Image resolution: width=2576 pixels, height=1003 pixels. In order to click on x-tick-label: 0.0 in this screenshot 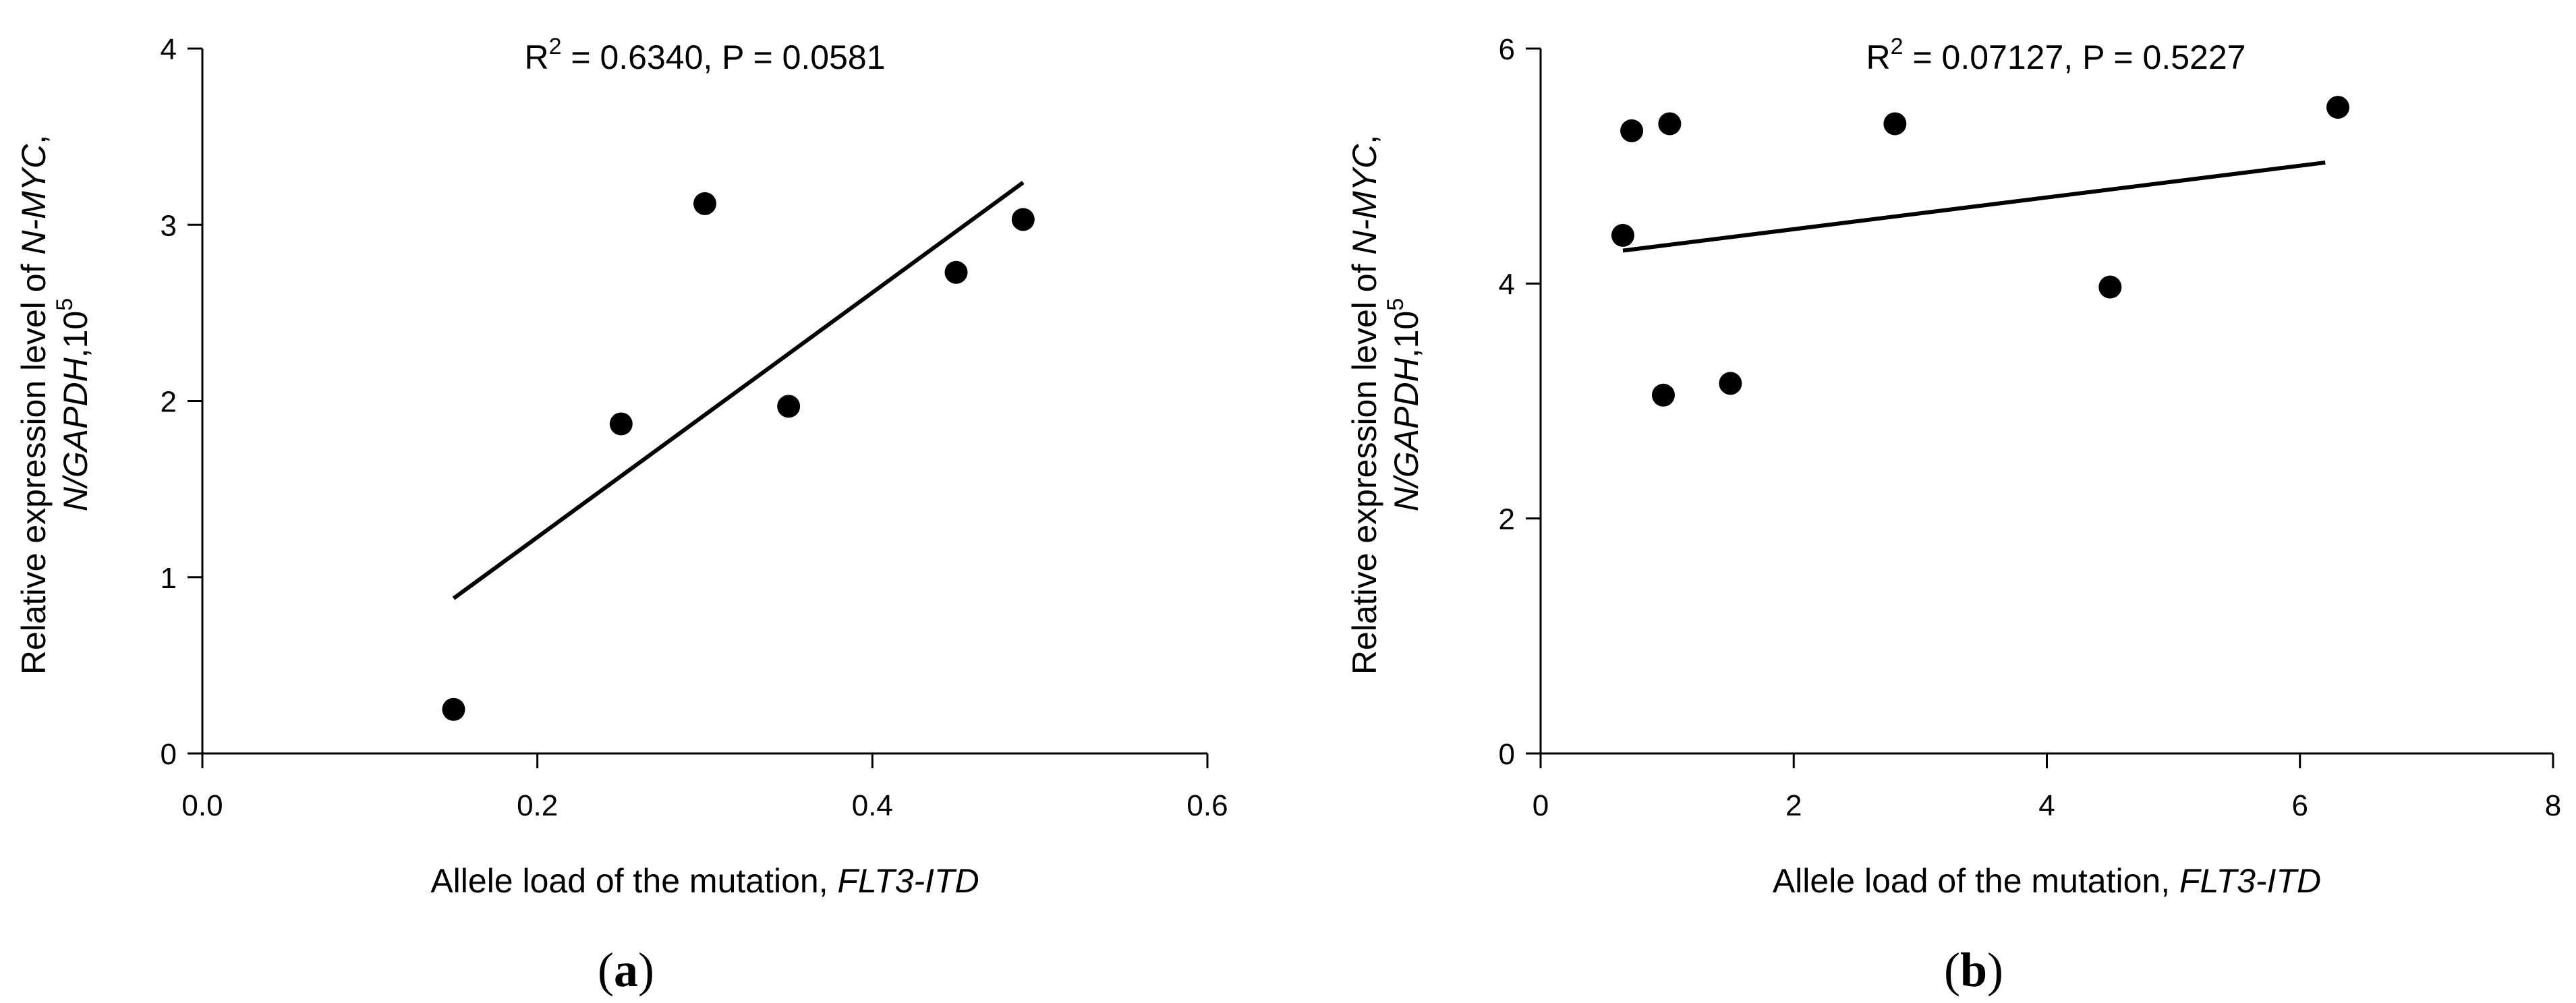, I will do `click(202, 805)`.